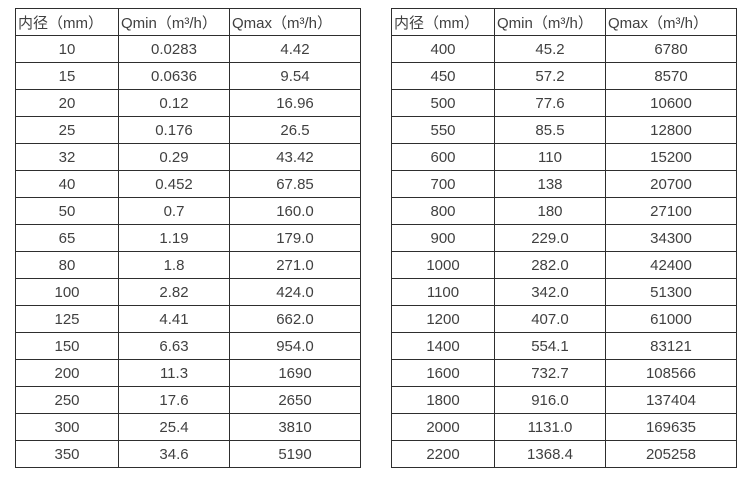 The image size is (750, 483). I want to click on table-cell: 400, so click(443, 49).